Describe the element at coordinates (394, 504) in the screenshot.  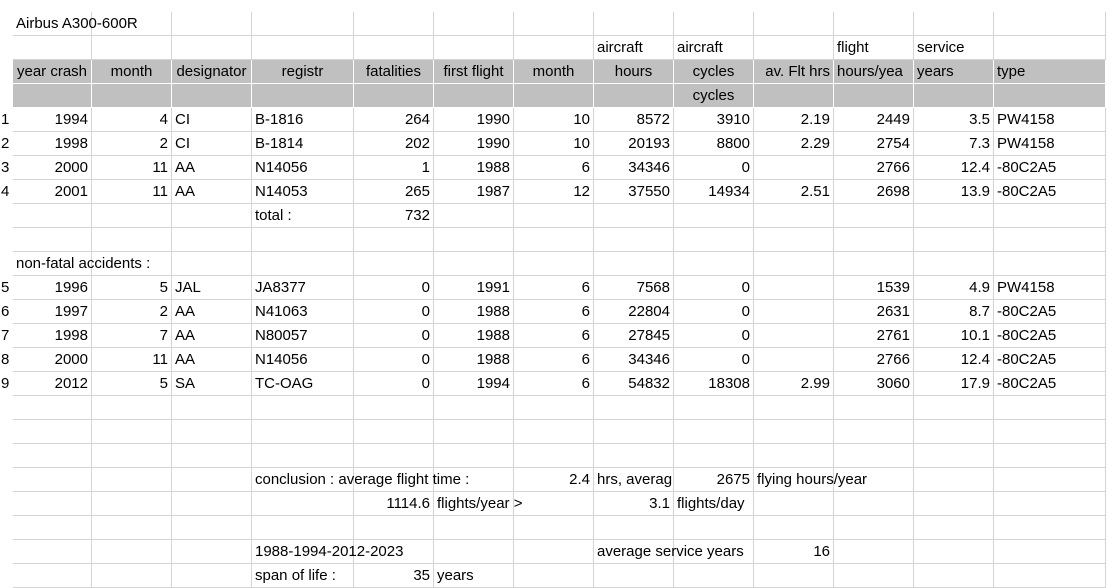
I see `flights-year-value: 1114.6` at that location.